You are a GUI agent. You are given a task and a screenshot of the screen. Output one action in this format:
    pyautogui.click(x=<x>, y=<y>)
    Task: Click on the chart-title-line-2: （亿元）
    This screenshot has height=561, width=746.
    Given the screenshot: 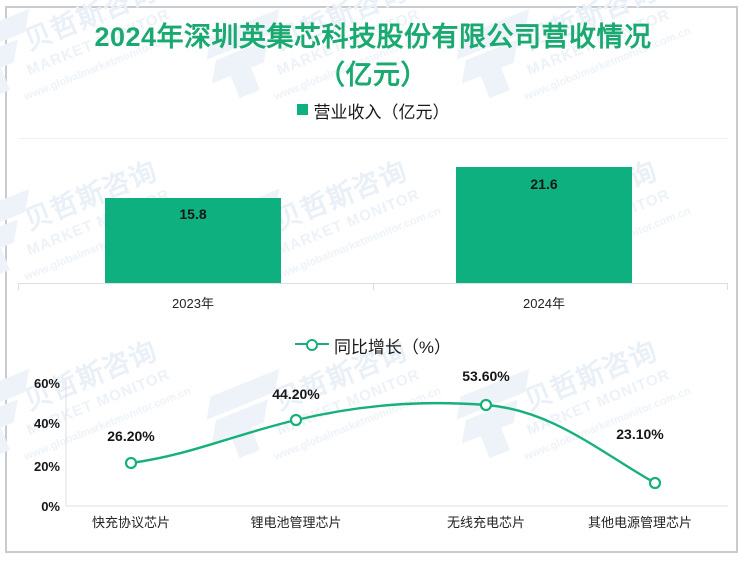 What is the action you would take?
    pyautogui.click(x=373, y=75)
    